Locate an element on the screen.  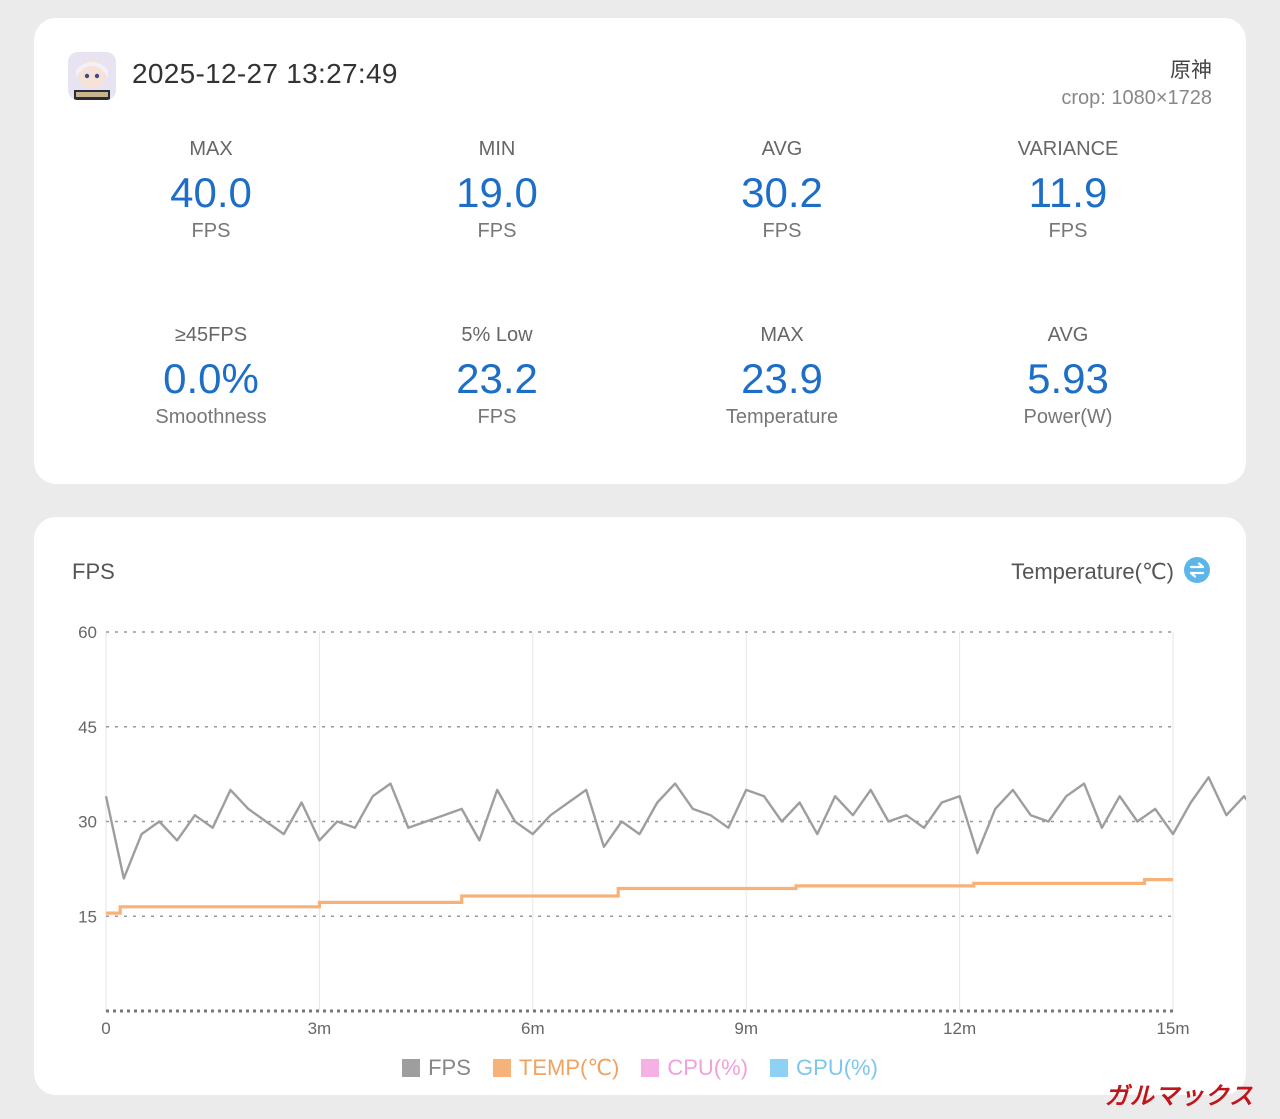
watermark-logo: ガルマックス is located at coordinates (1179, 1096).